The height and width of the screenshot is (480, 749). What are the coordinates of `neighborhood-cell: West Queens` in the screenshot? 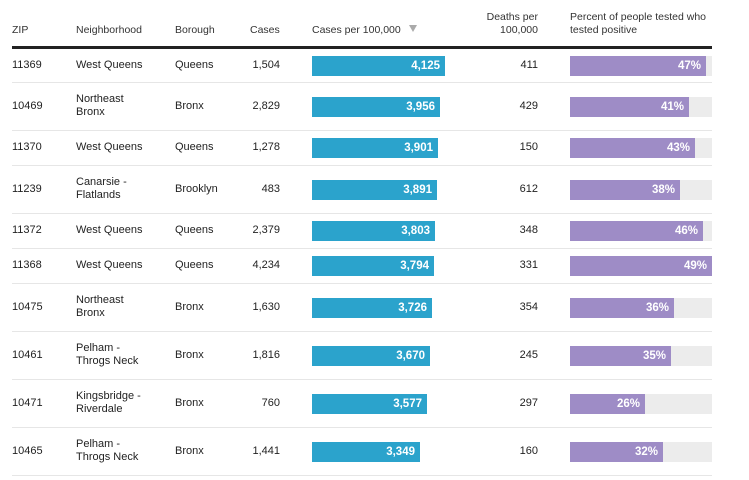 It's located at (109, 147).